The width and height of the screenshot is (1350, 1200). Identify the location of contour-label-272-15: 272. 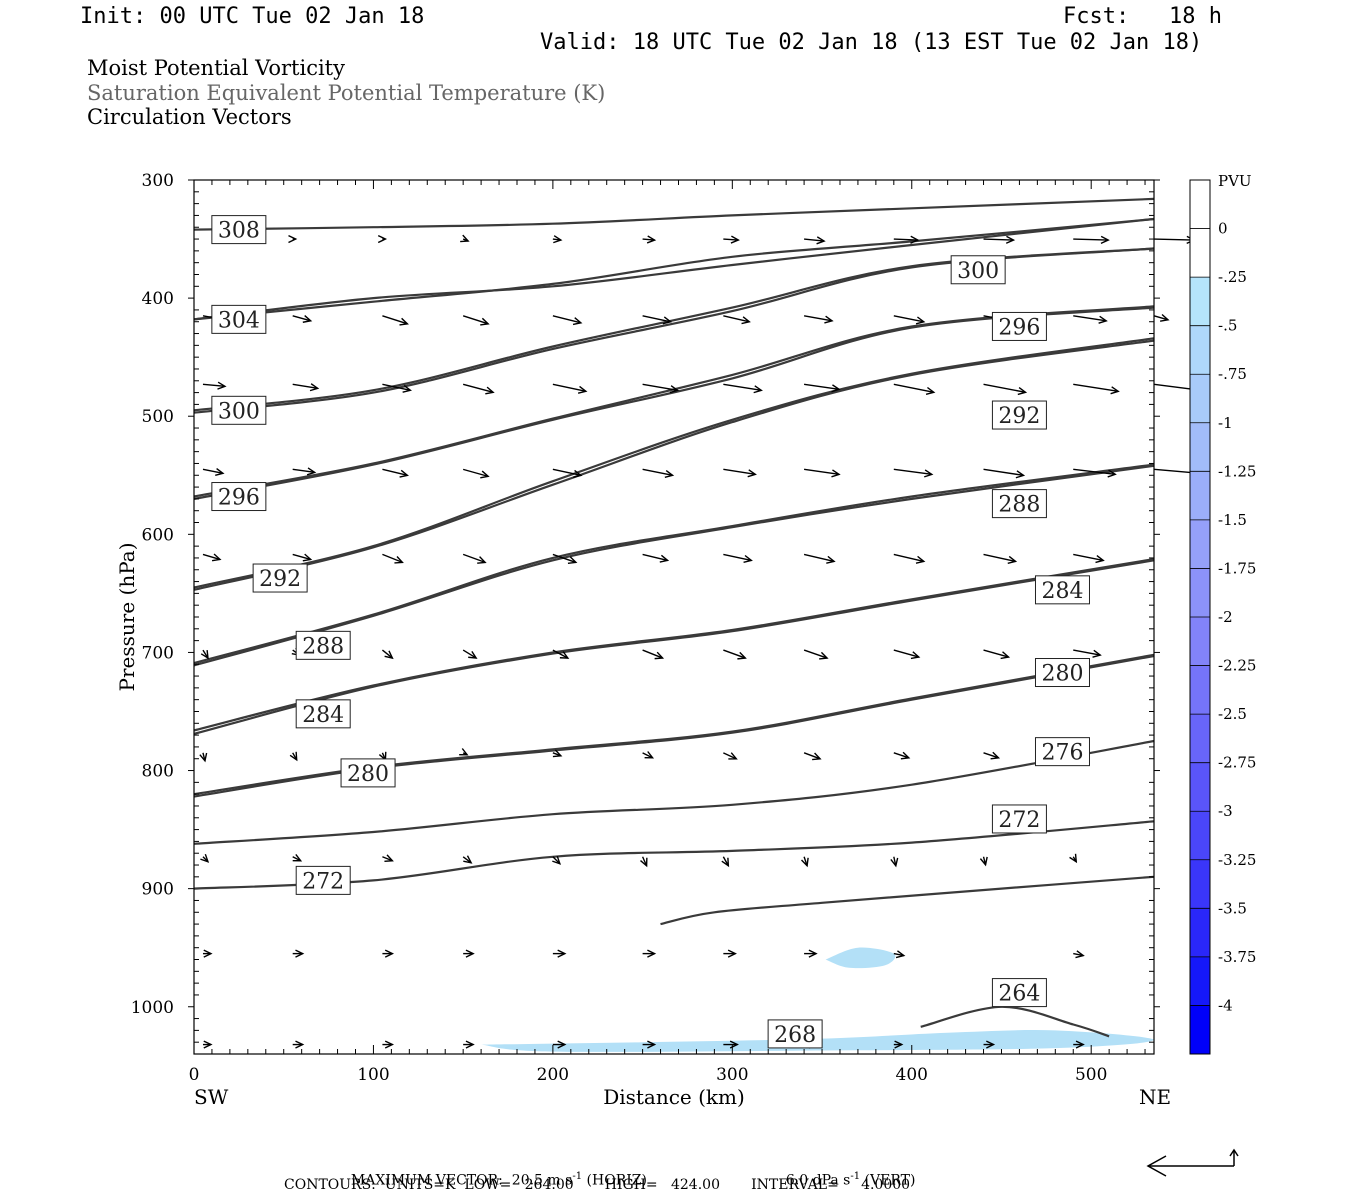
(1019, 820).